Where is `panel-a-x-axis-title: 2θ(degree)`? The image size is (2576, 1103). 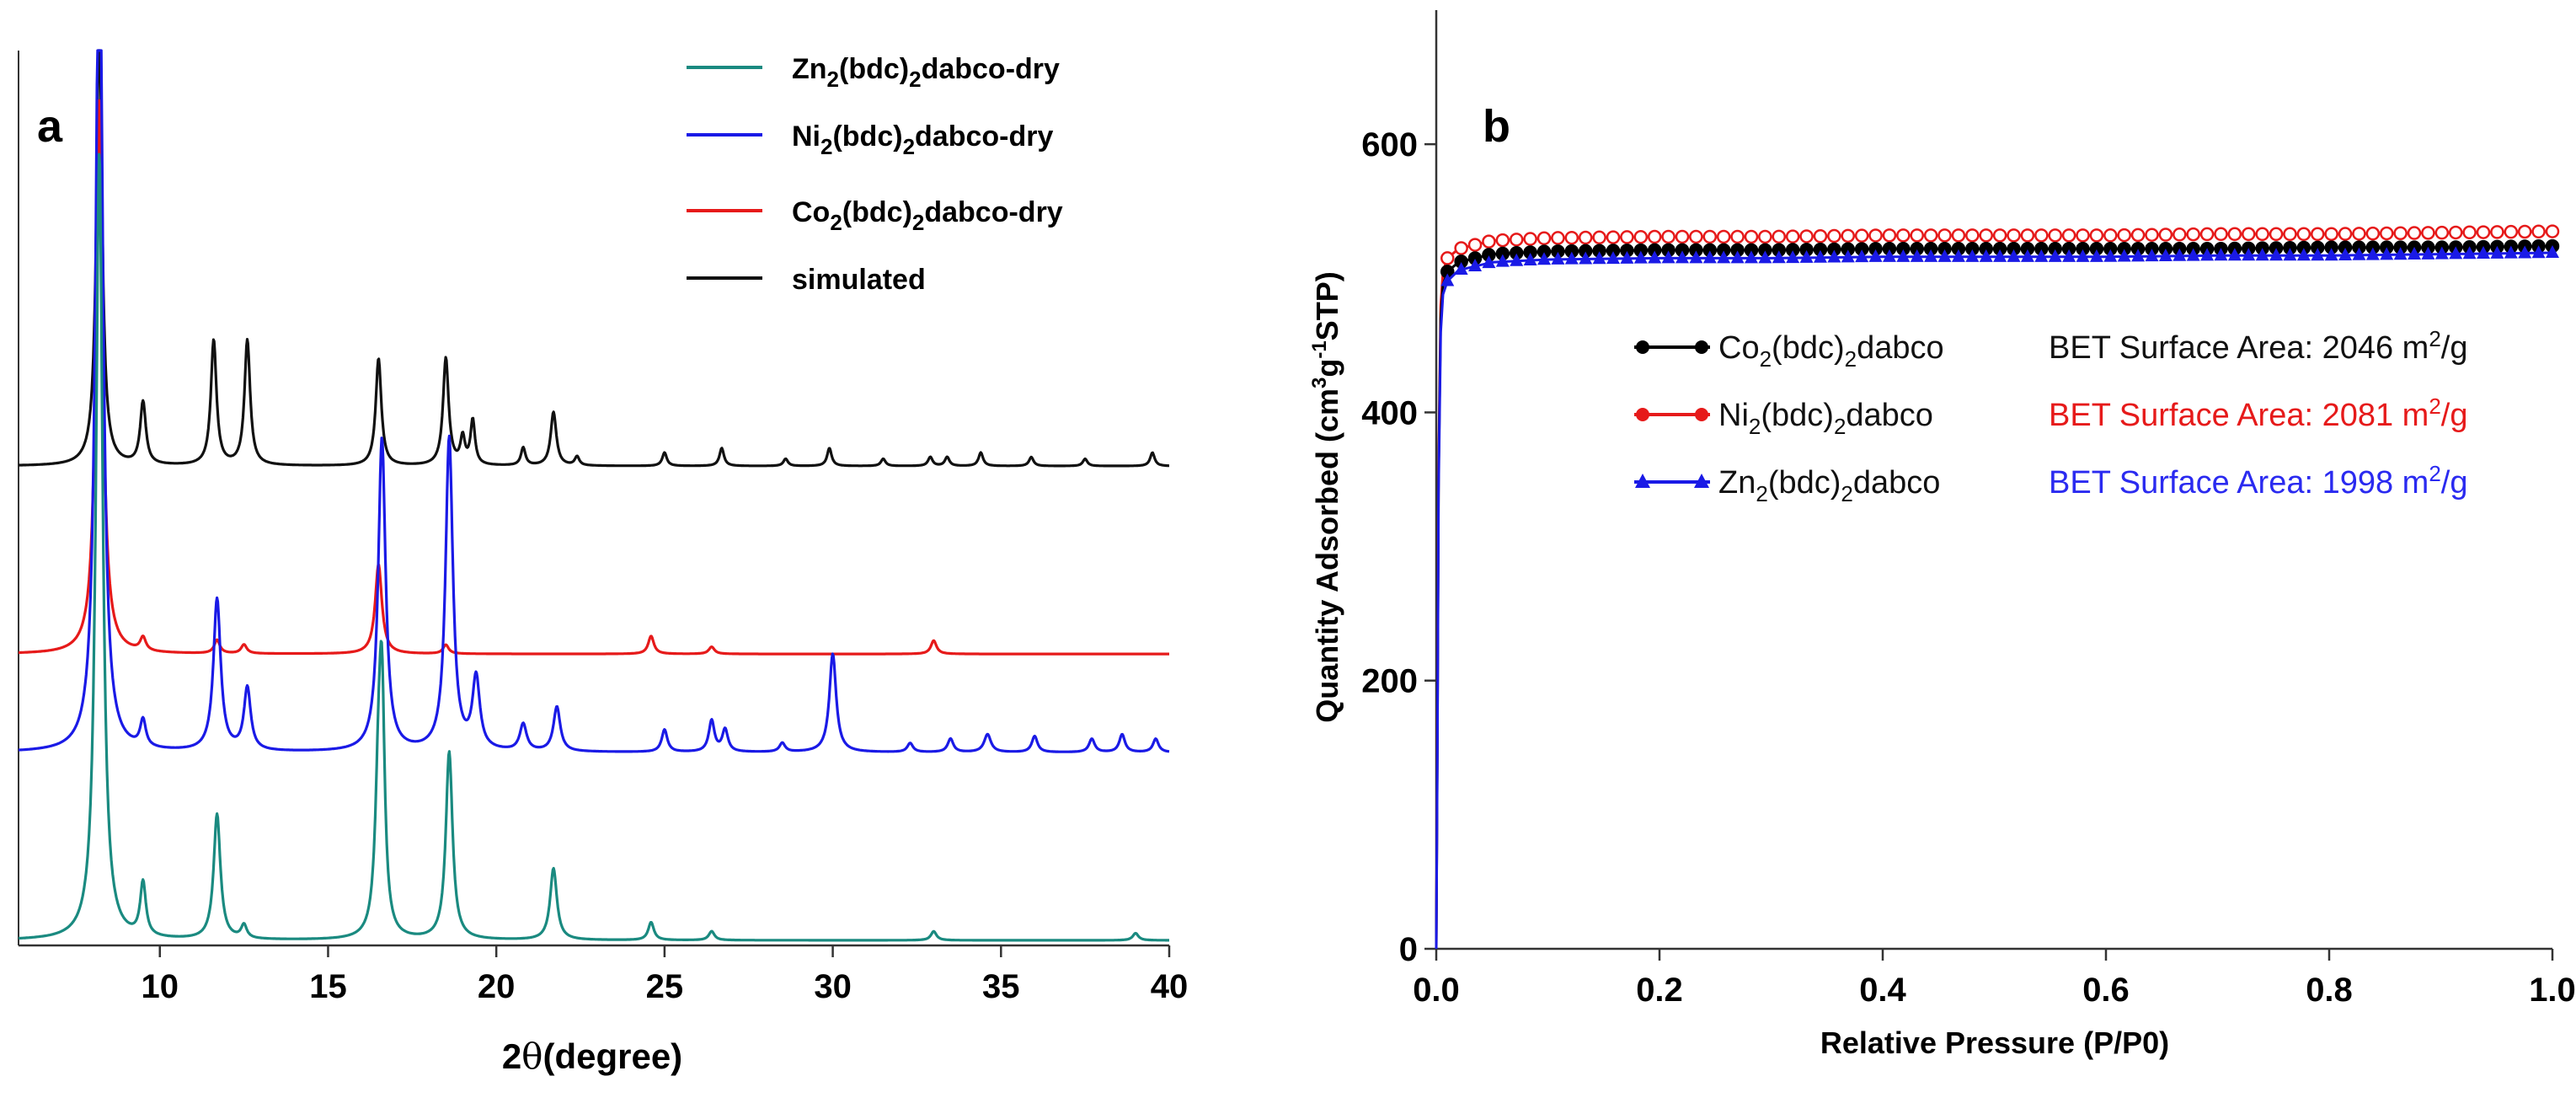
panel-a-x-axis-title: 2θ(degree) is located at coordinates (592, 1056).